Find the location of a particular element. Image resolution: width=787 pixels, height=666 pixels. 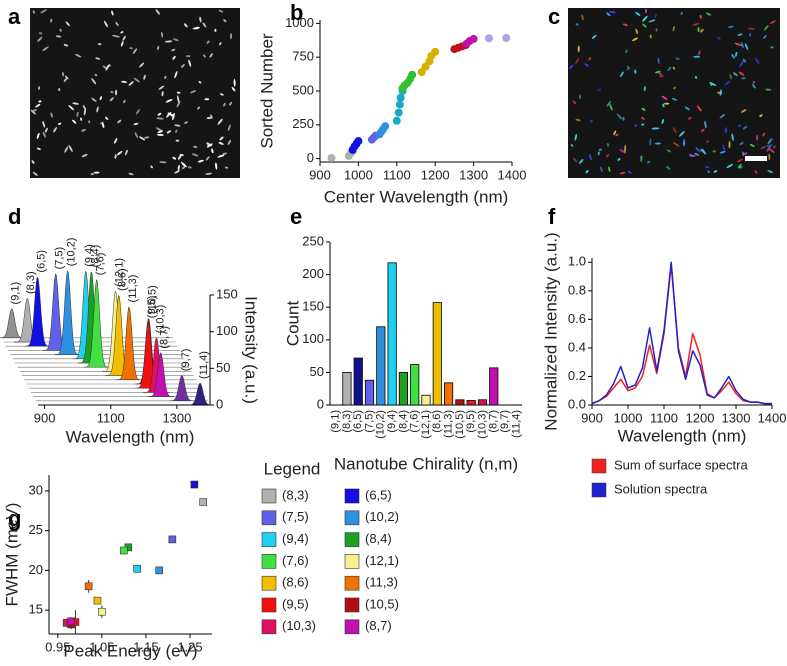

legend-title: Legend is located at coordinates (292, 468).